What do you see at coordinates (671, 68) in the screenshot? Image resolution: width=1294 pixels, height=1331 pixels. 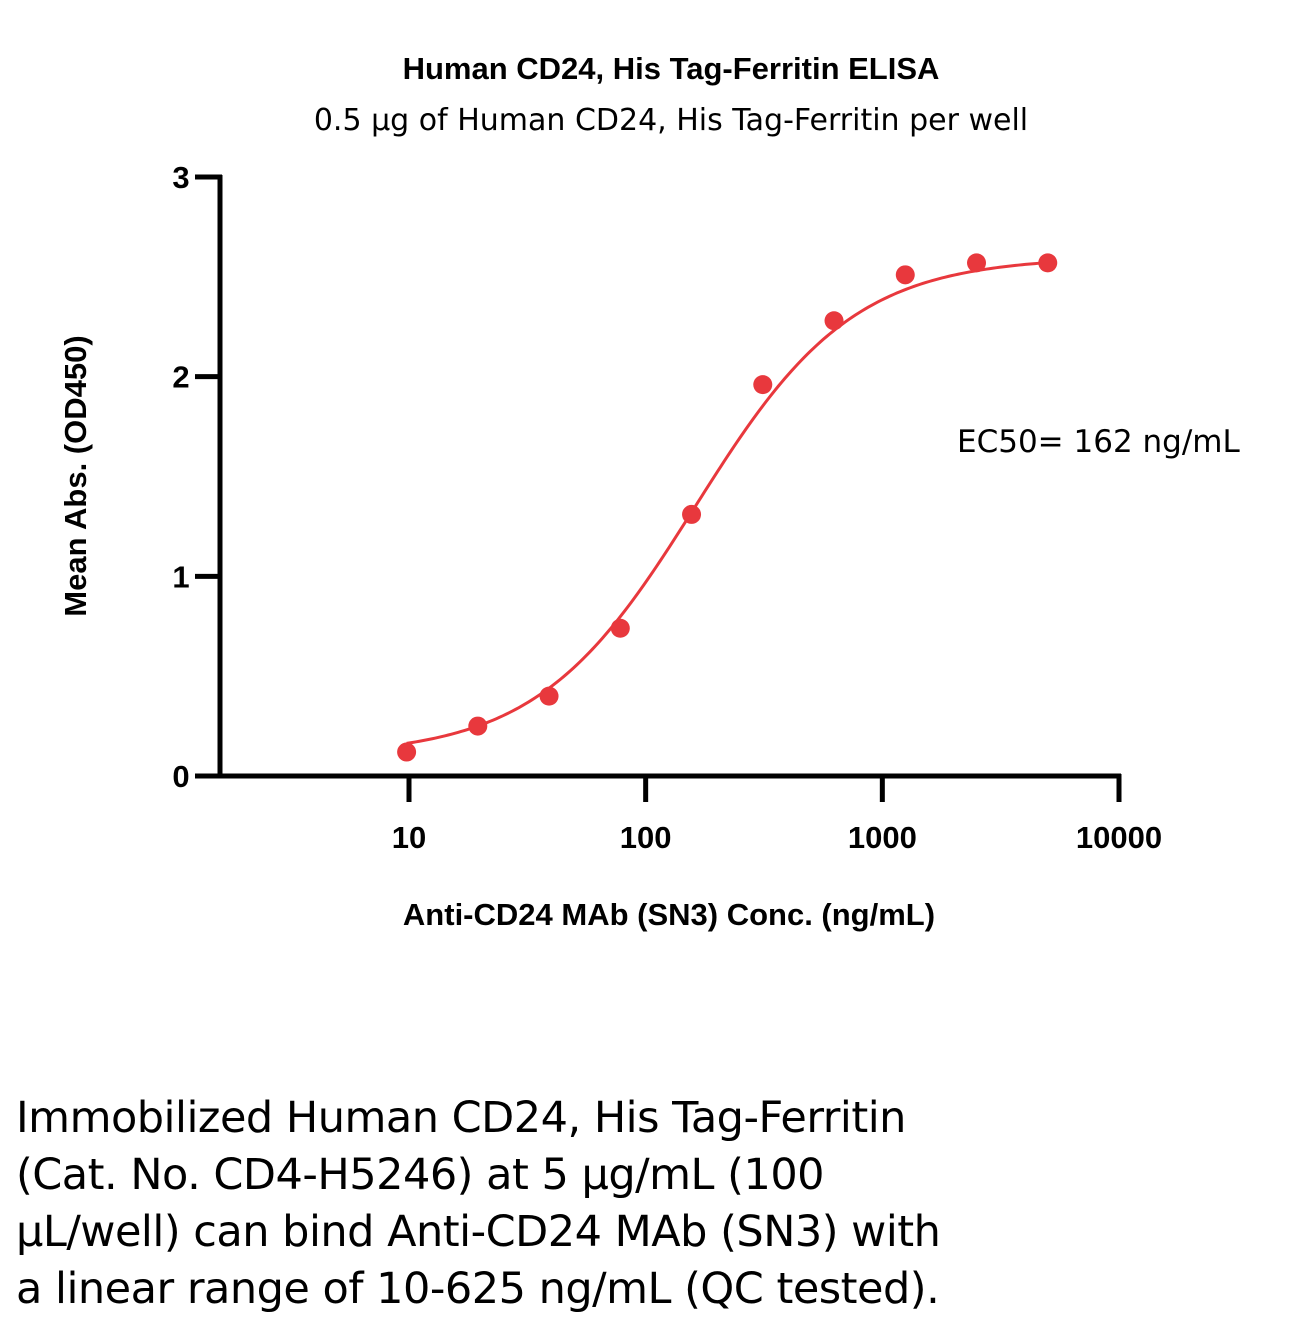 I see `chart-title: Human CD24, His Tag-Ferritin ELISA` at bounding box center [671, 68].